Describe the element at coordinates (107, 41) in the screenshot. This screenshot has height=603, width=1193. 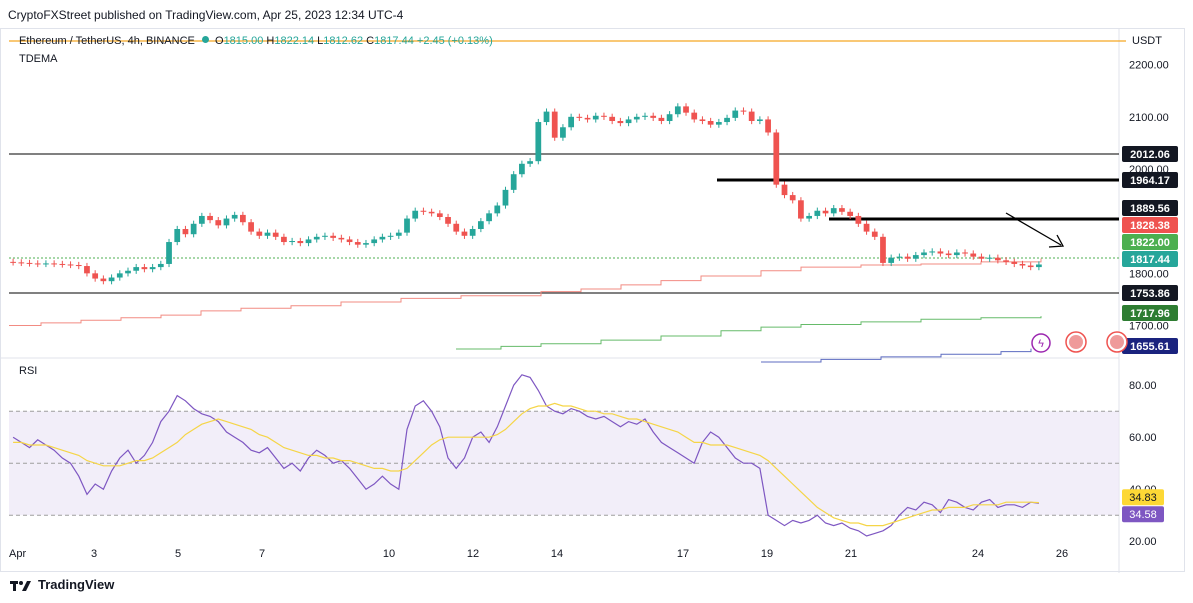
I see `symbol-title: Ethereum / TetherUS, 4h, BINANCE` at that location.